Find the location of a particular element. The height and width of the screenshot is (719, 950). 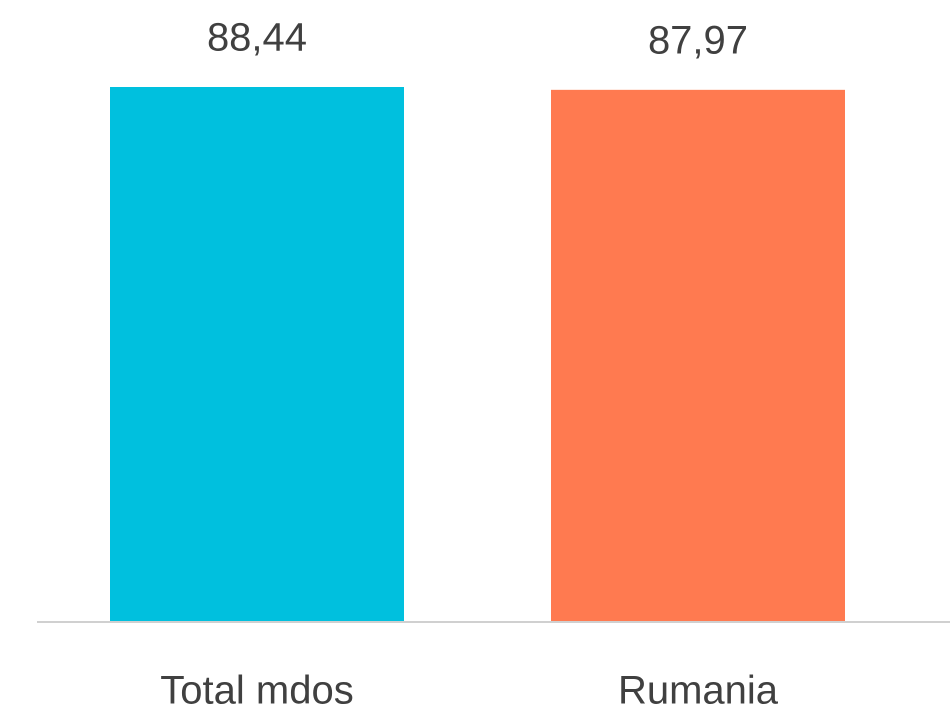

x-tick-label: Rumania is located at coordinates (698, 691).